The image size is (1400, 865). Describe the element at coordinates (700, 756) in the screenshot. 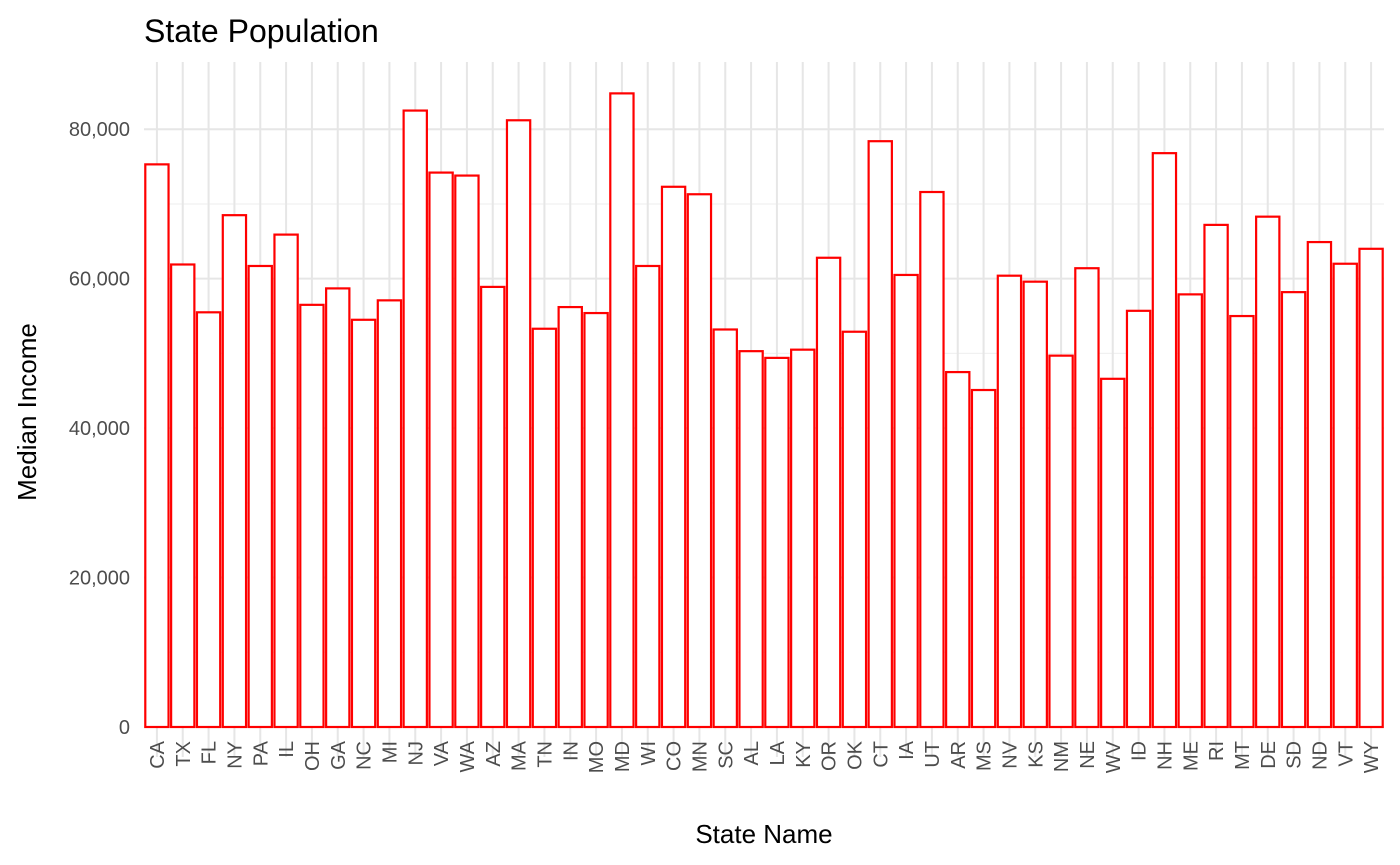

I see `x-tick-label: MN` at that location.